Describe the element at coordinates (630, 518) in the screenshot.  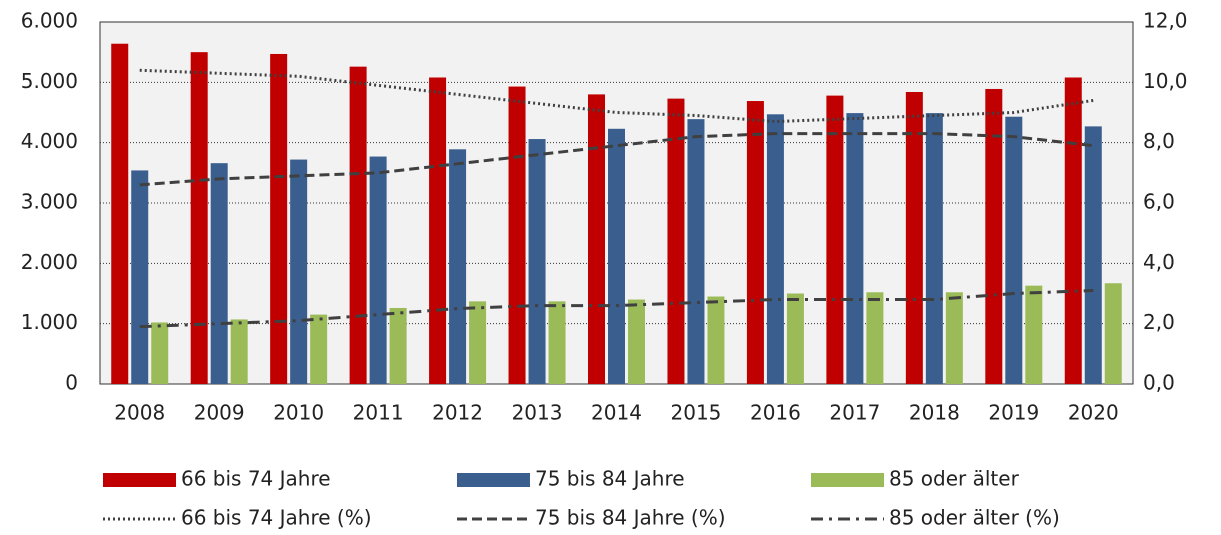
I see `legend-label: 75 bis 84 Jahre (%)` at that location.